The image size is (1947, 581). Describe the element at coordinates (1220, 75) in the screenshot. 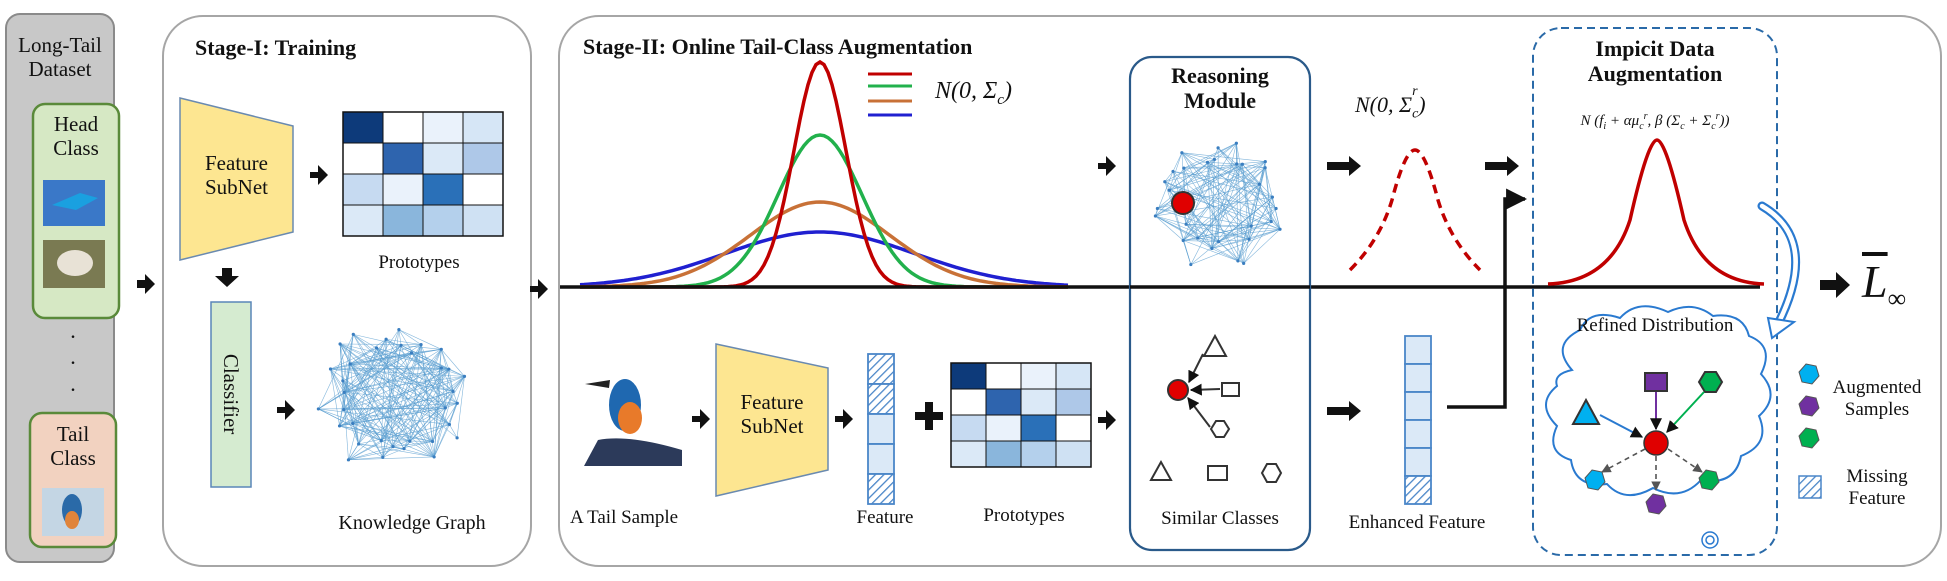

I see `reasoning-line1: Reasoning` at that location.